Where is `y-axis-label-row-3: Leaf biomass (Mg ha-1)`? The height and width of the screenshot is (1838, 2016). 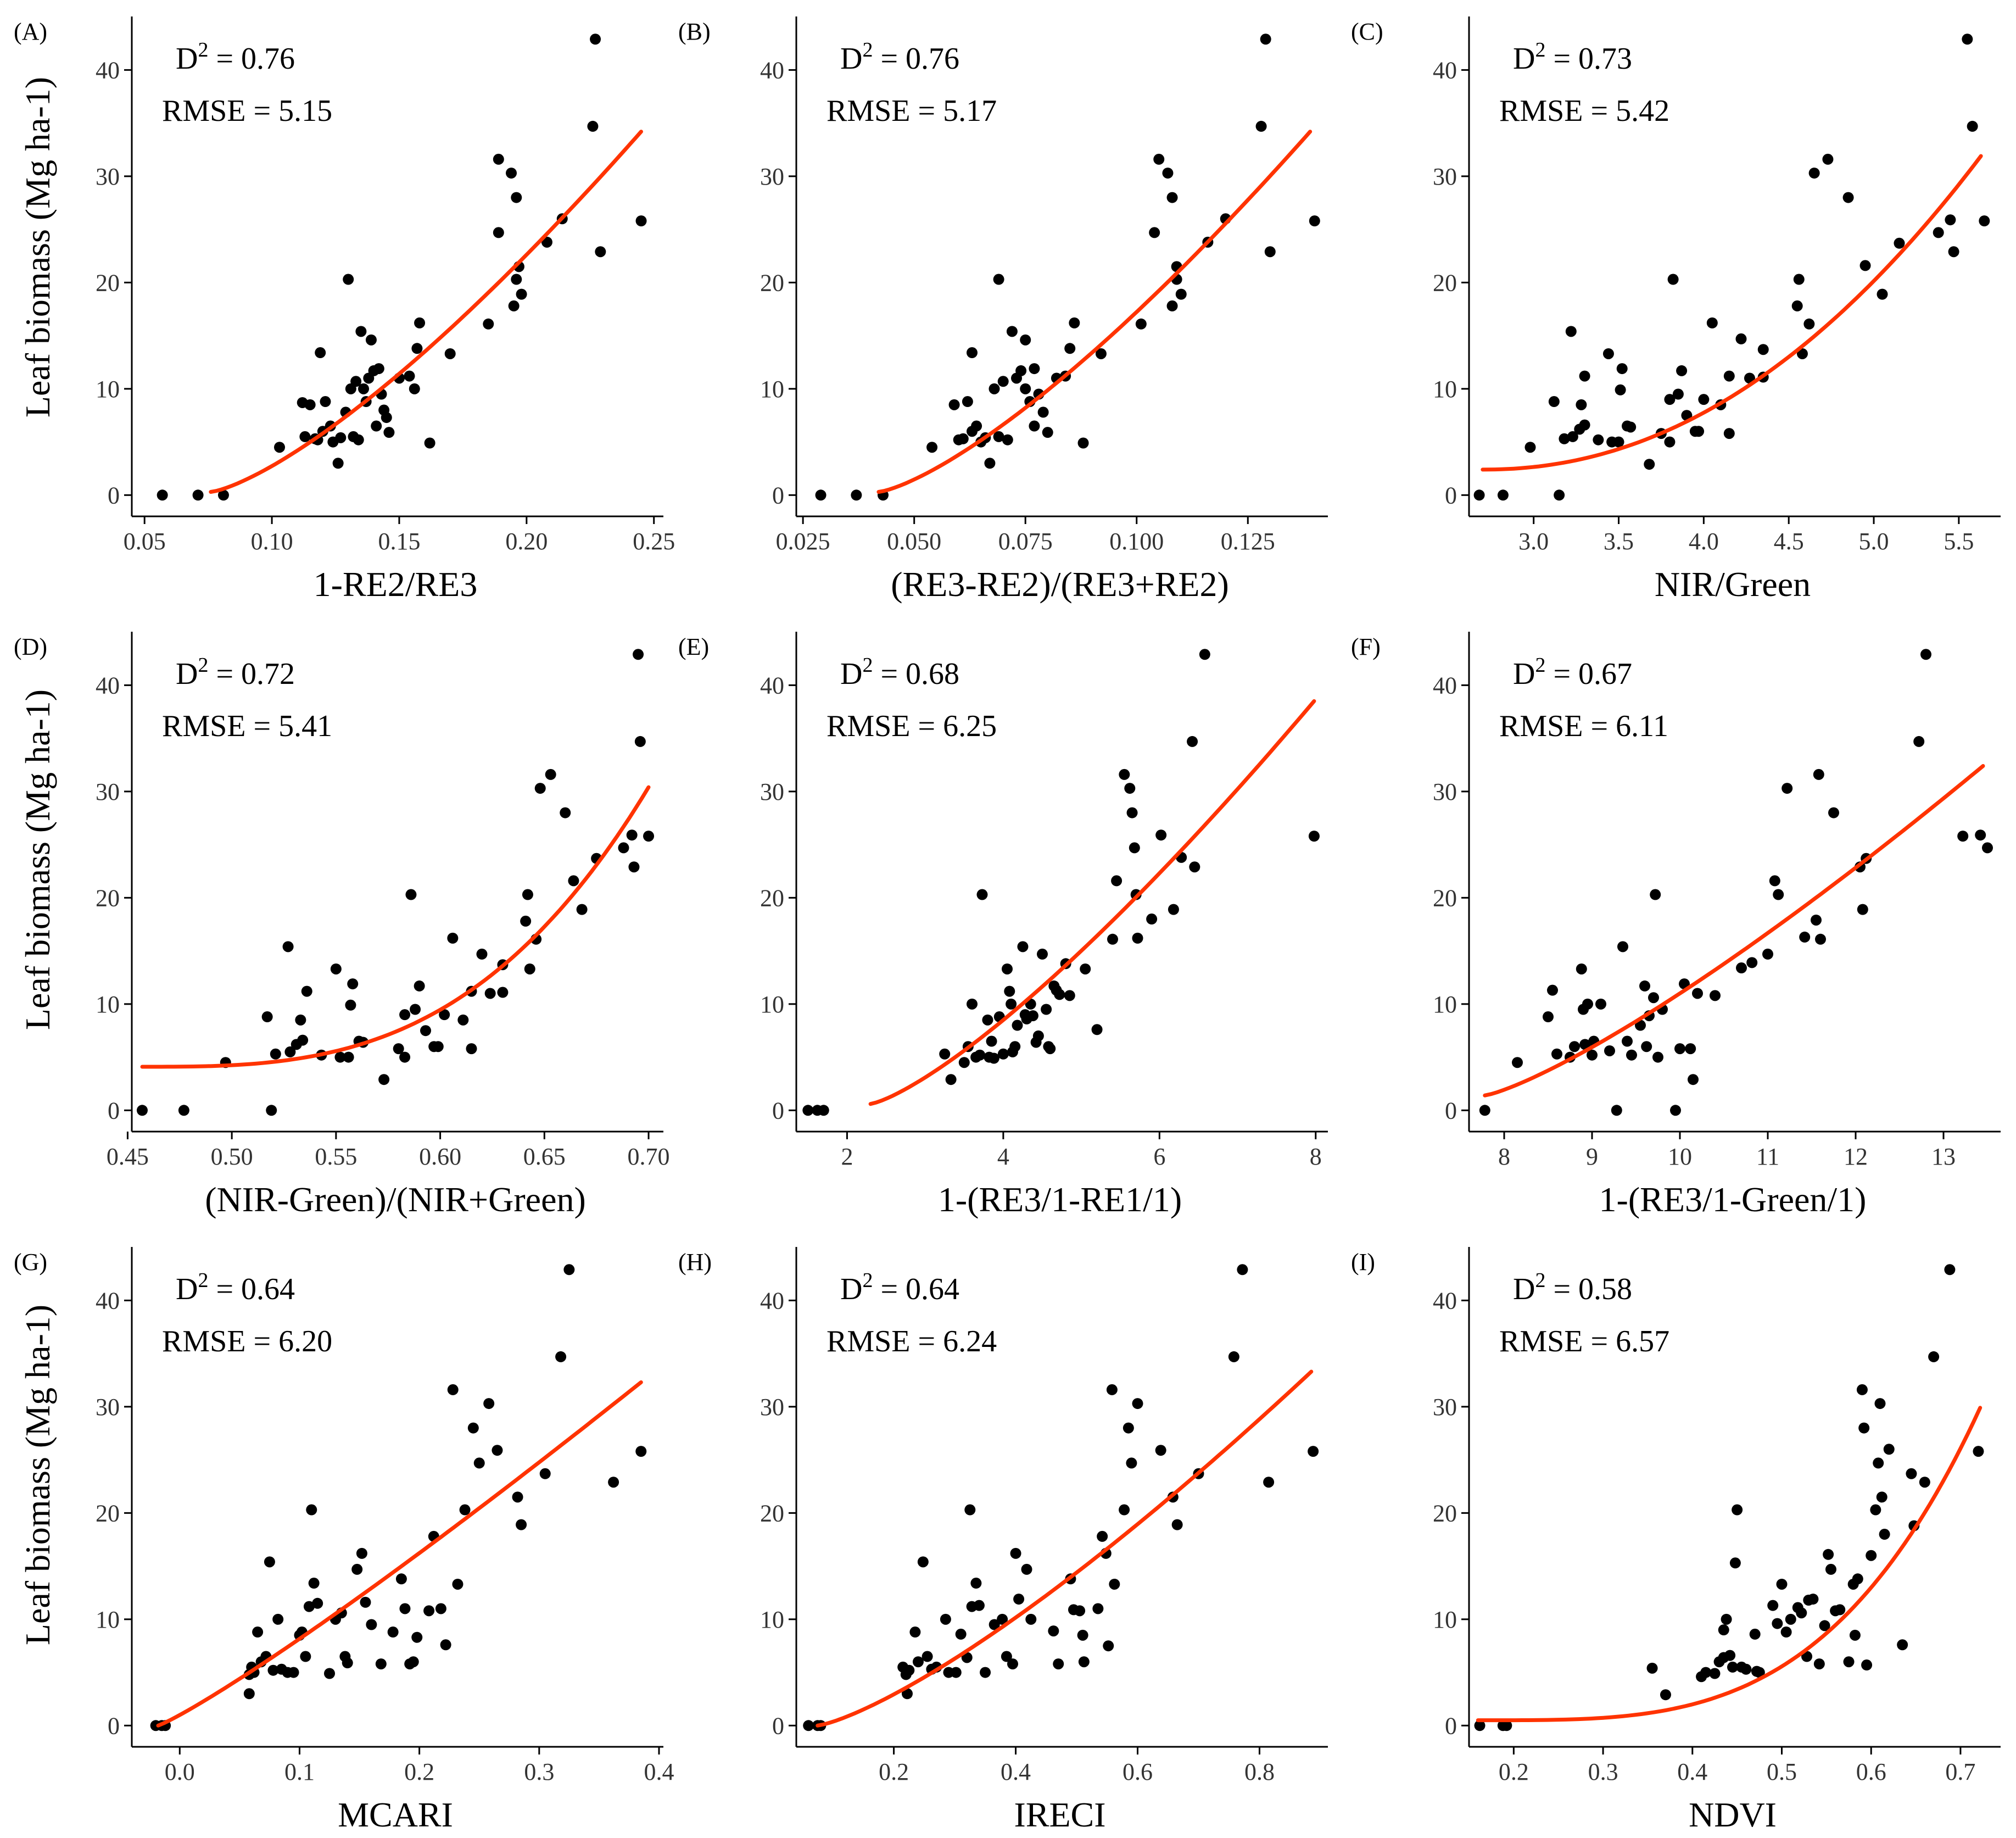
y-axis-label-row-3: Leaf biomass (Mg ha-1) is located at coordinates (38, 1475).